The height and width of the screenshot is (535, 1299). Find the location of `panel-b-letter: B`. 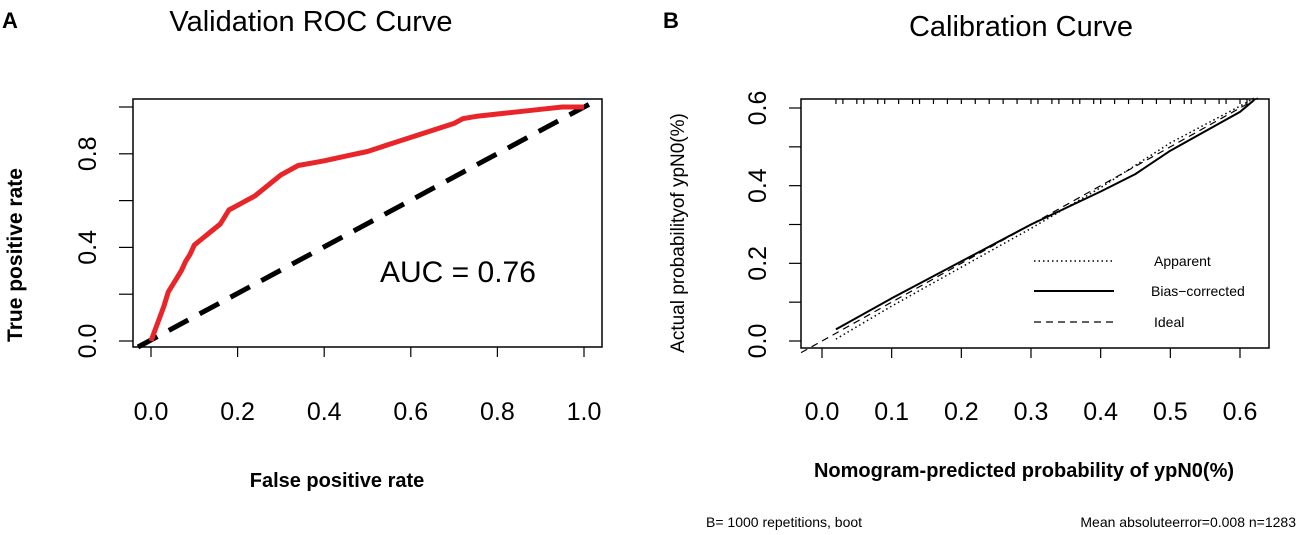

panel-b-letter: B is located at coordinates (671, 20).